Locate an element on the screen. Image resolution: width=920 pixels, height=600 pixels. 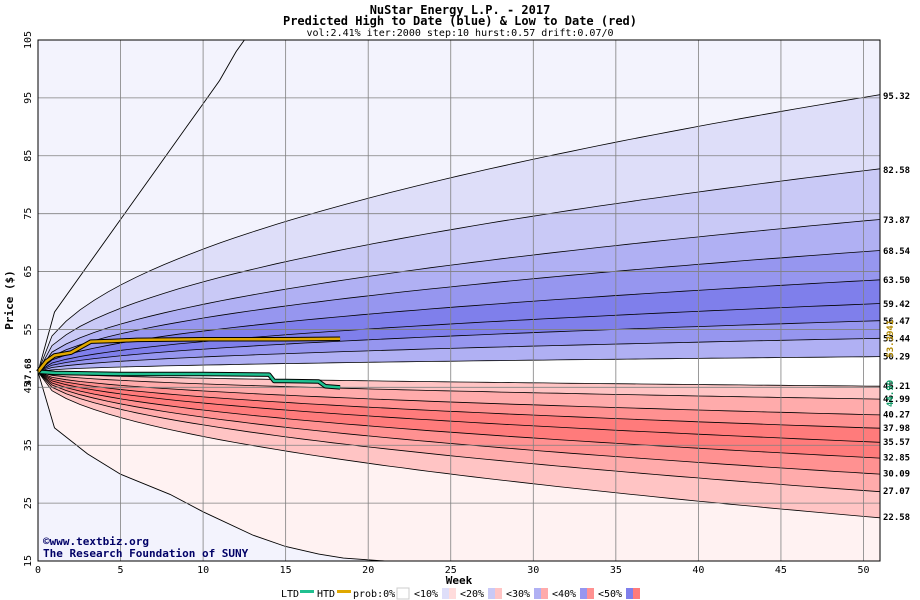
x-tick-label: 20 is located at coordinates (368, 570).